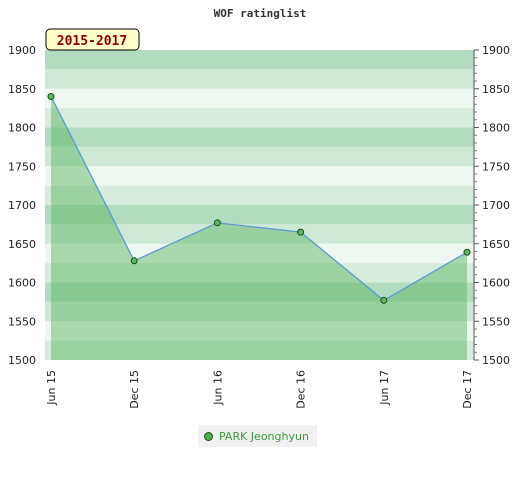  Describe the element at coordinates (217, 388) in the screenshot. I see `x-tick-label: Jun 16` at that location.